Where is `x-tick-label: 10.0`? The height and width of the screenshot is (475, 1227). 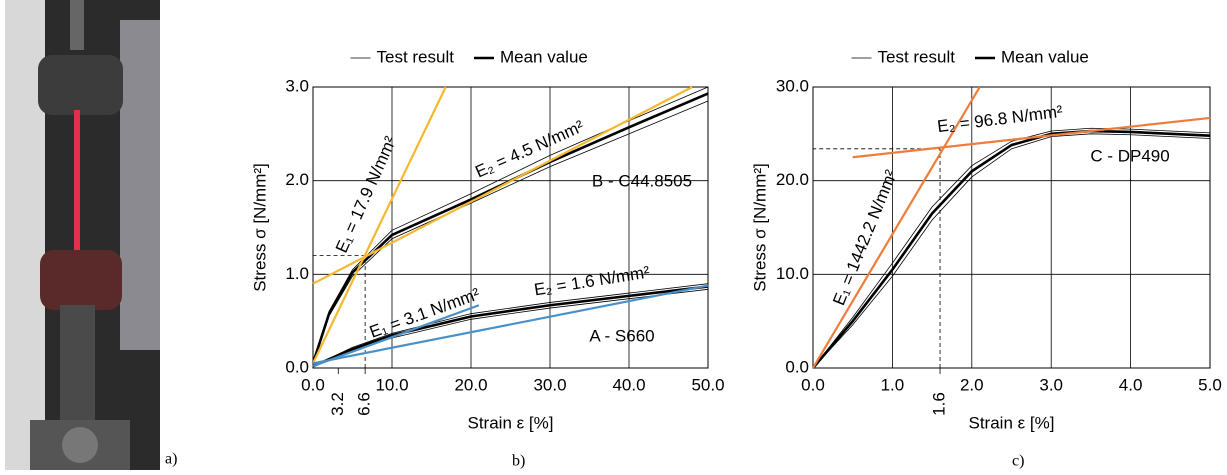
x-tick-label: 10.0 is located at coordinates (391, 384).